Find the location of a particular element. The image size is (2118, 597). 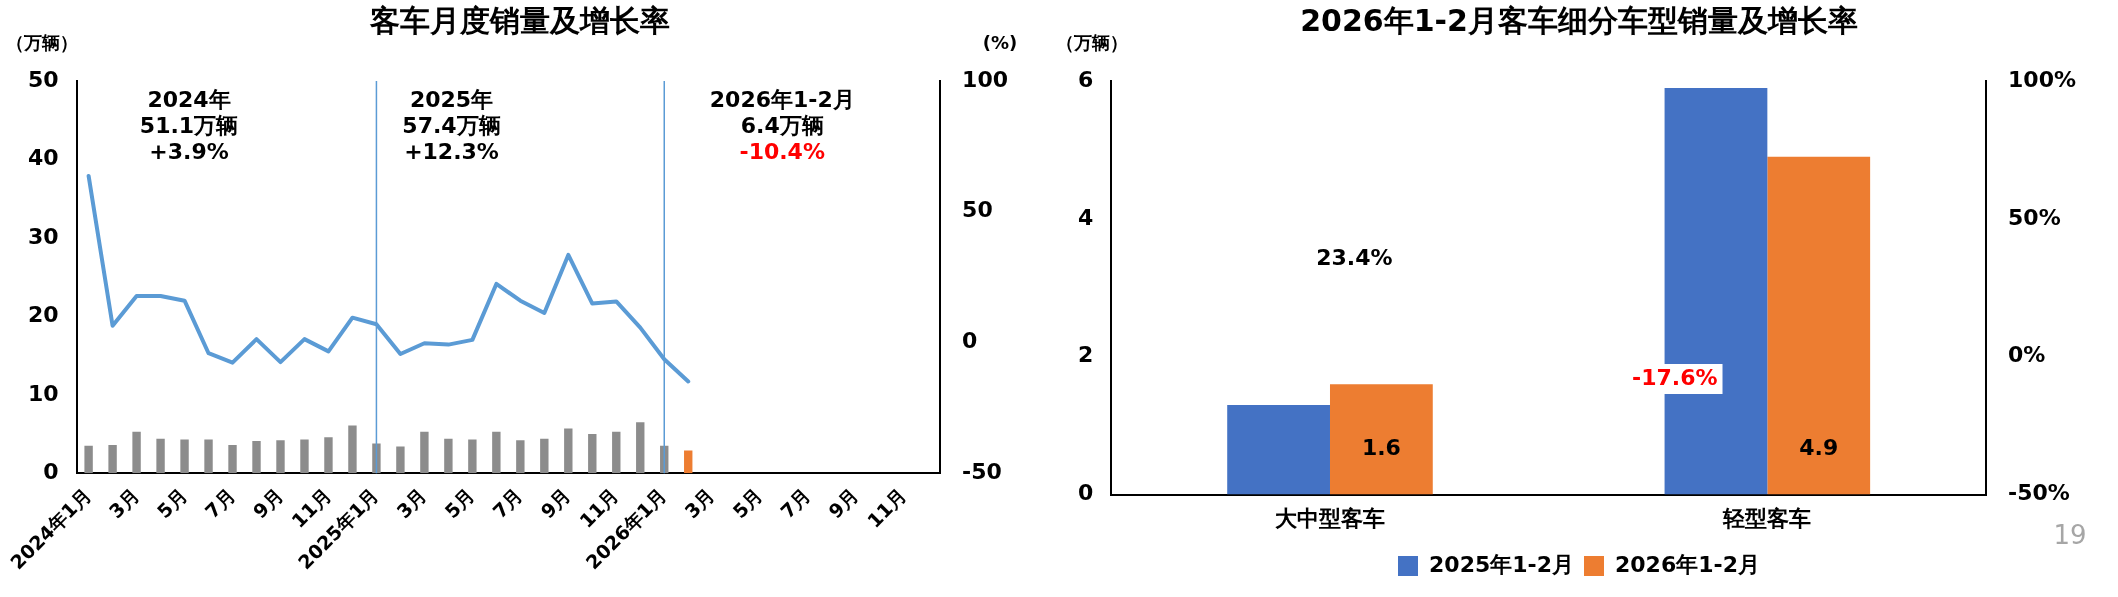

chart-title: 2026年1-2月客车细分车型销量及增长率 is located at coordinates (1579, 20).